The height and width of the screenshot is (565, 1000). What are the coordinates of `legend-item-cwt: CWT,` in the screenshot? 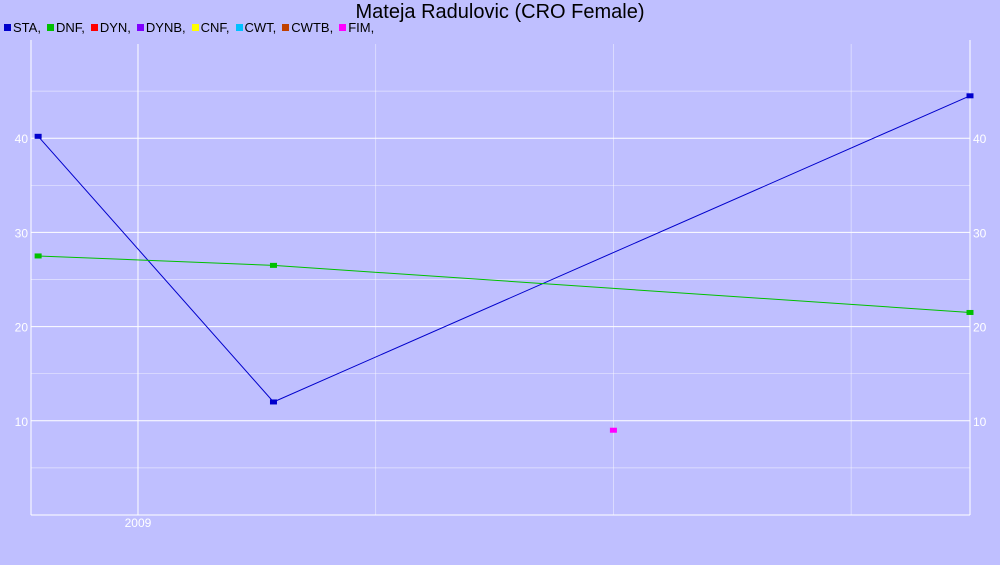 It's located at (256, 27).